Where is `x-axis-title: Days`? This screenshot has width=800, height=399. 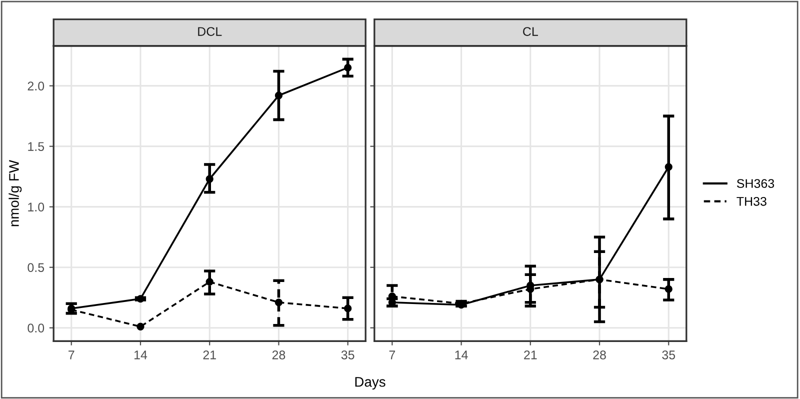 x-axis-title: Days is located at coordinates (370, 383).